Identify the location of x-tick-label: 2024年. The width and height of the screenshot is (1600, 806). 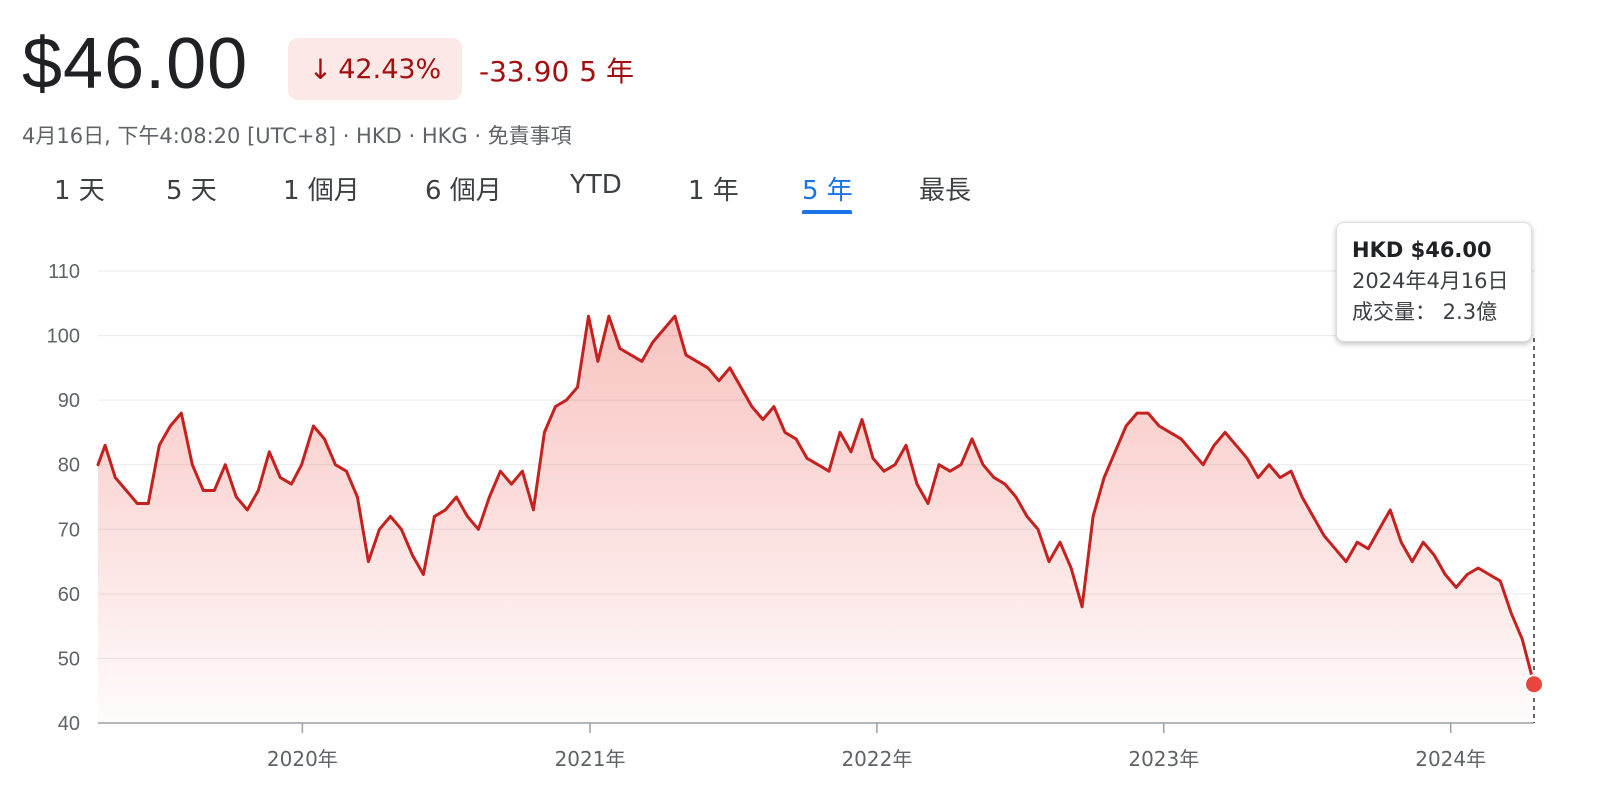
(1450, 759).